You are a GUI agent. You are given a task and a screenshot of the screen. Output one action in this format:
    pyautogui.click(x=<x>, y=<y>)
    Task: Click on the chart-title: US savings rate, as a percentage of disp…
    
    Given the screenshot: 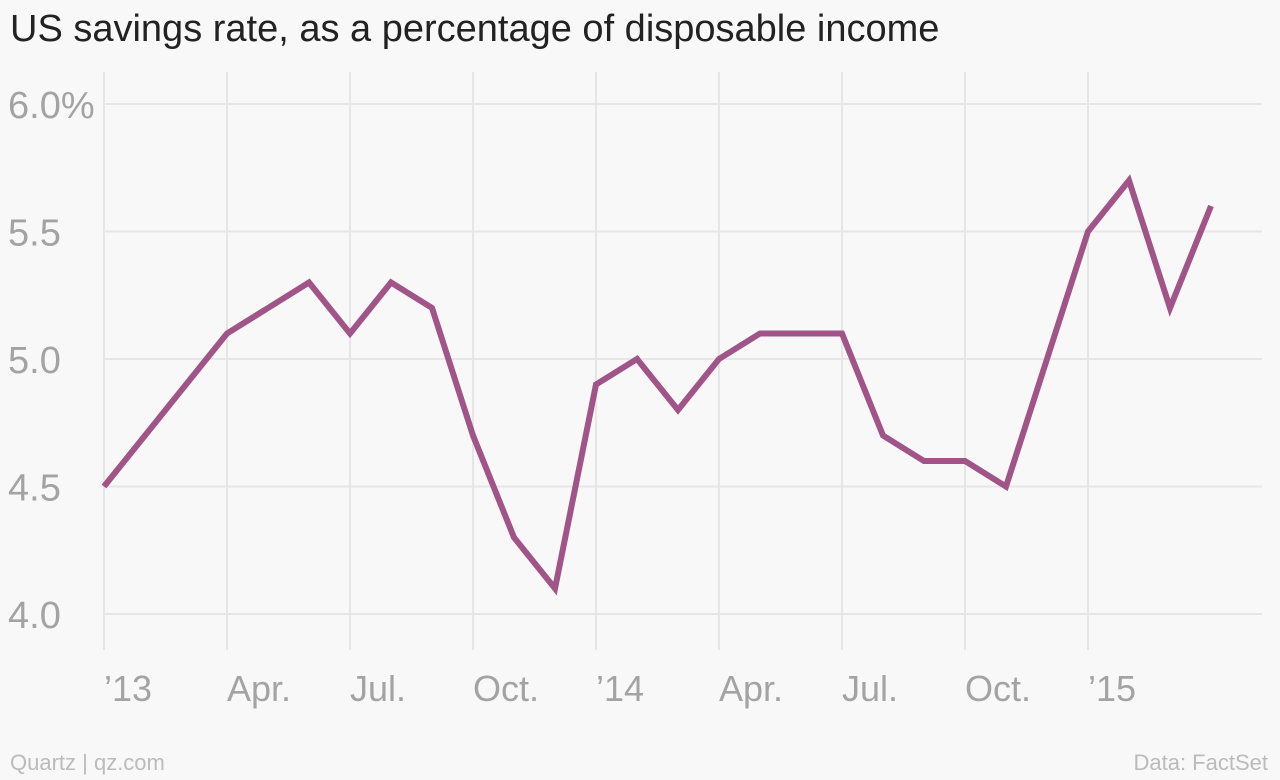 What is the action you would take?
    pyautogui.click(x=475, y=29)
    